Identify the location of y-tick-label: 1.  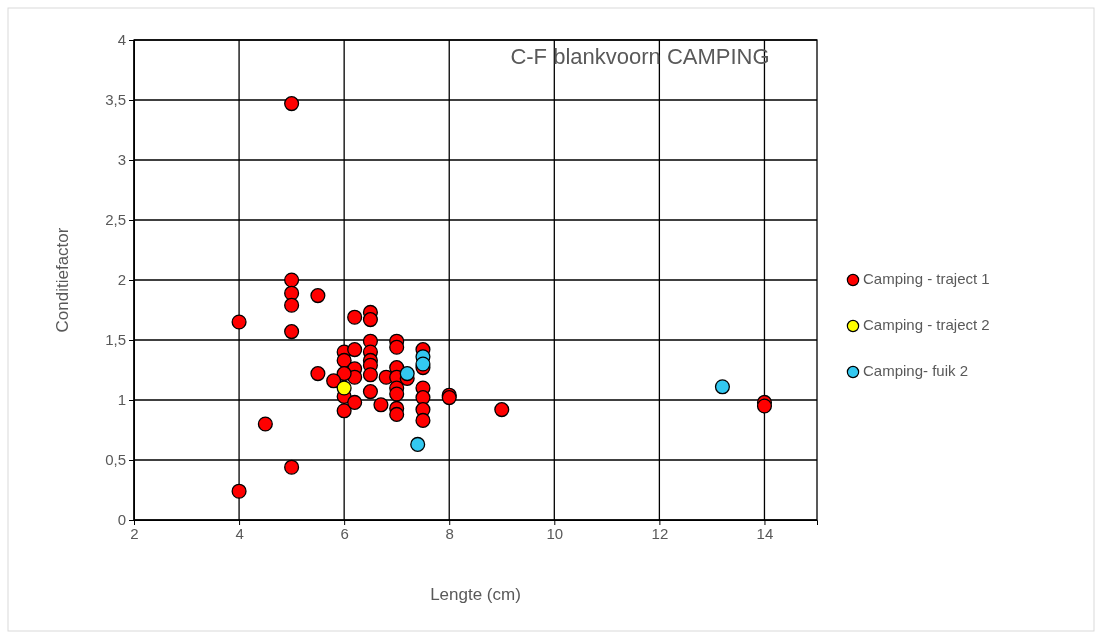
(121, 400).